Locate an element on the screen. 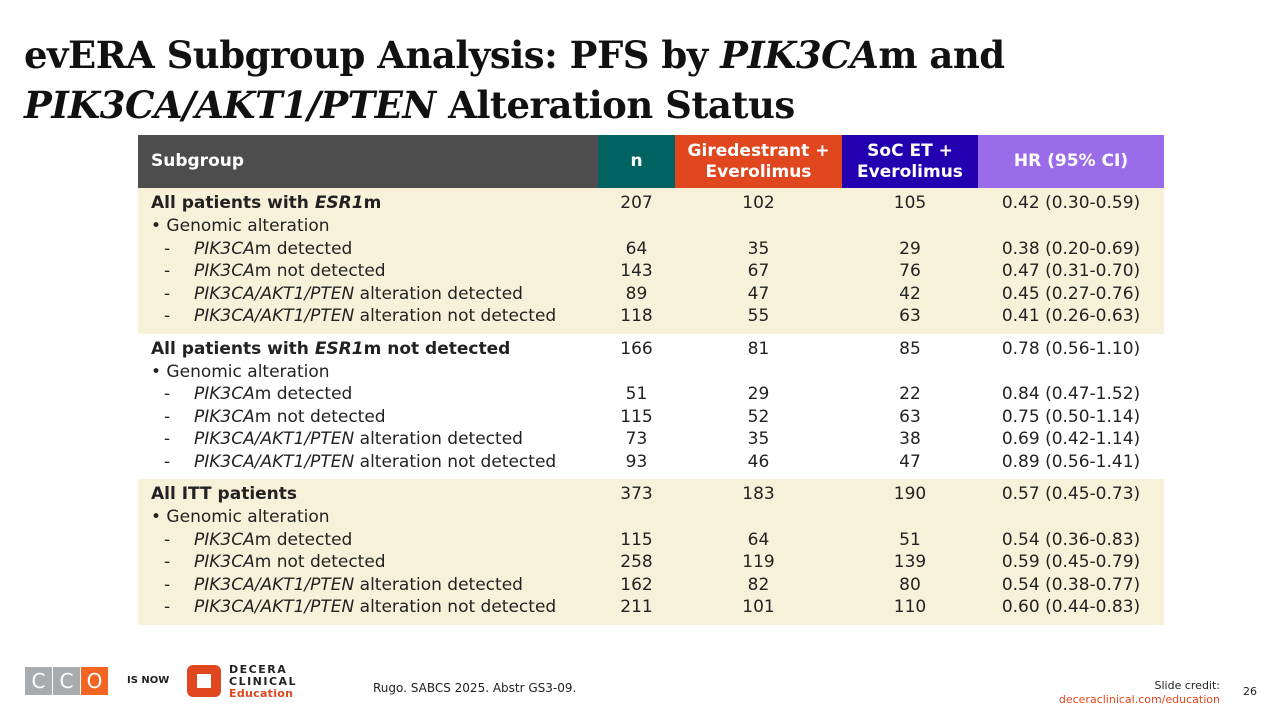  n-value: 373 is located at coordinates (636, 492).